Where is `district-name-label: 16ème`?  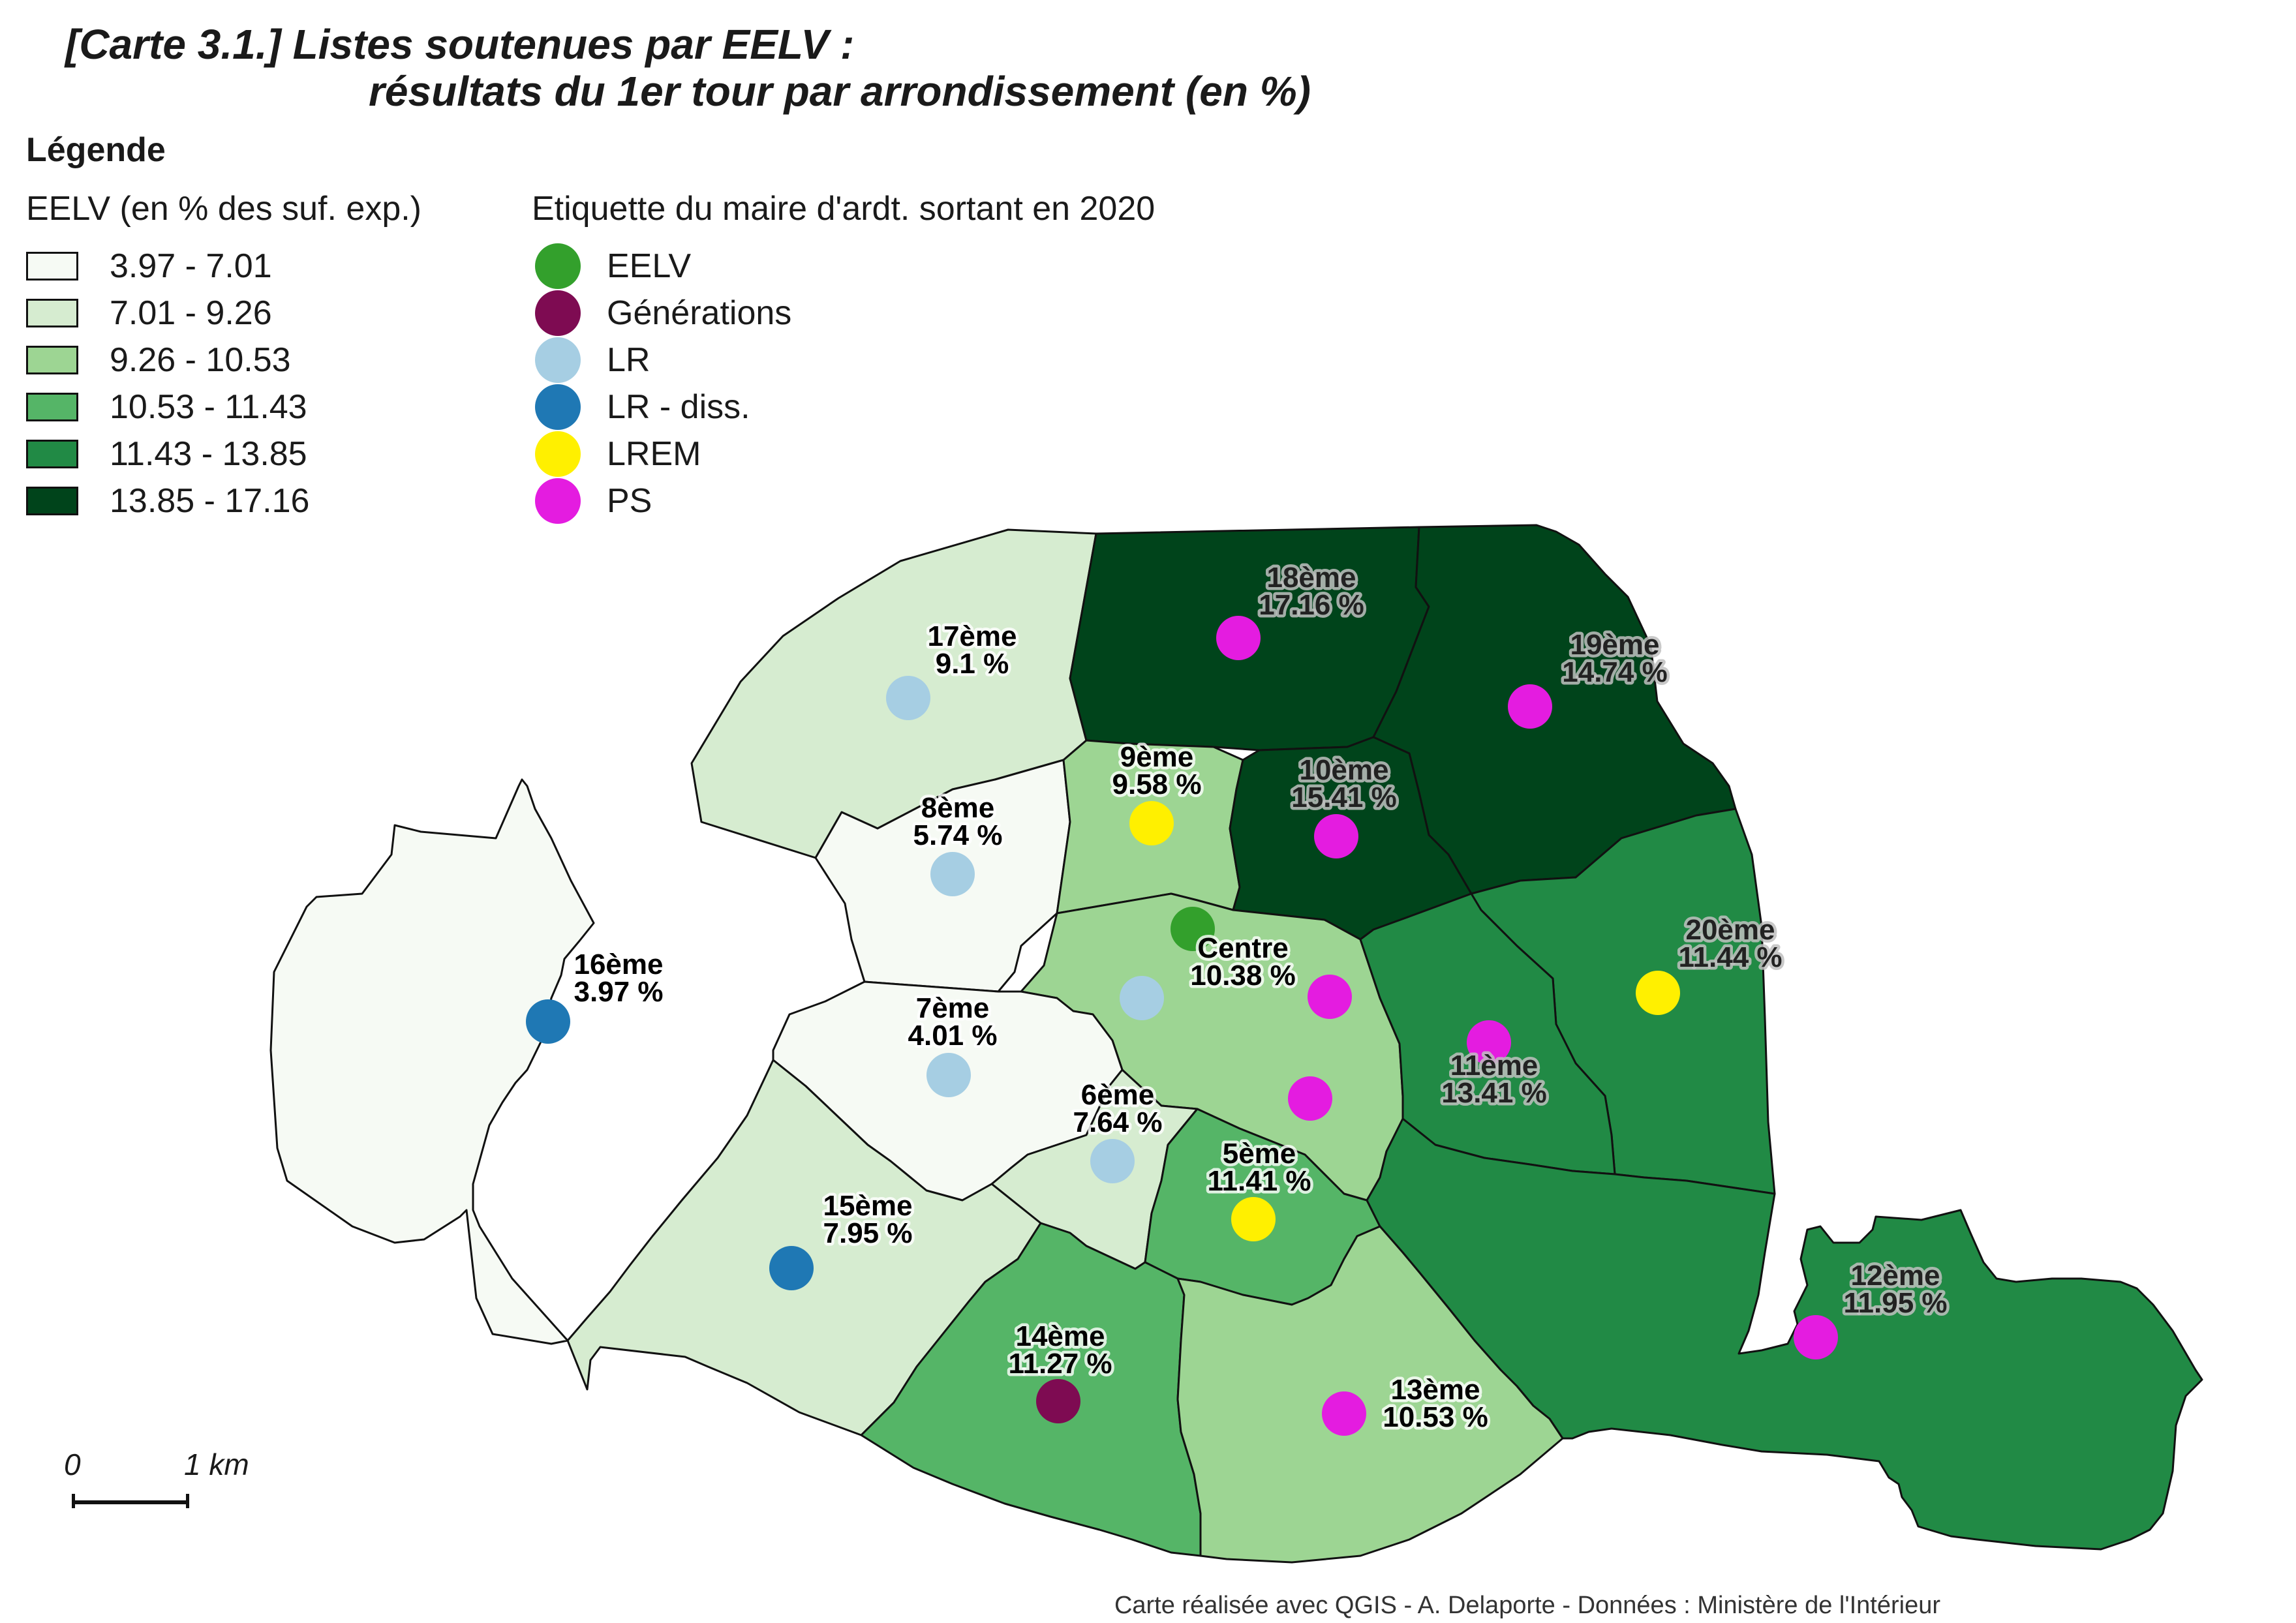
district-name-label: 16ème is located at coordinates (618, 964).